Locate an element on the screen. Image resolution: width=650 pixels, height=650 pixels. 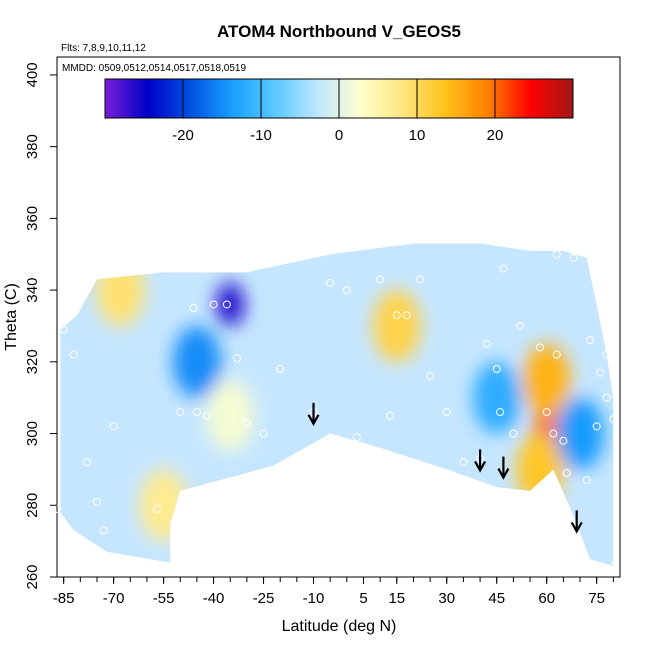
y-tick-label: 320 is located at coordinates (32, 361).